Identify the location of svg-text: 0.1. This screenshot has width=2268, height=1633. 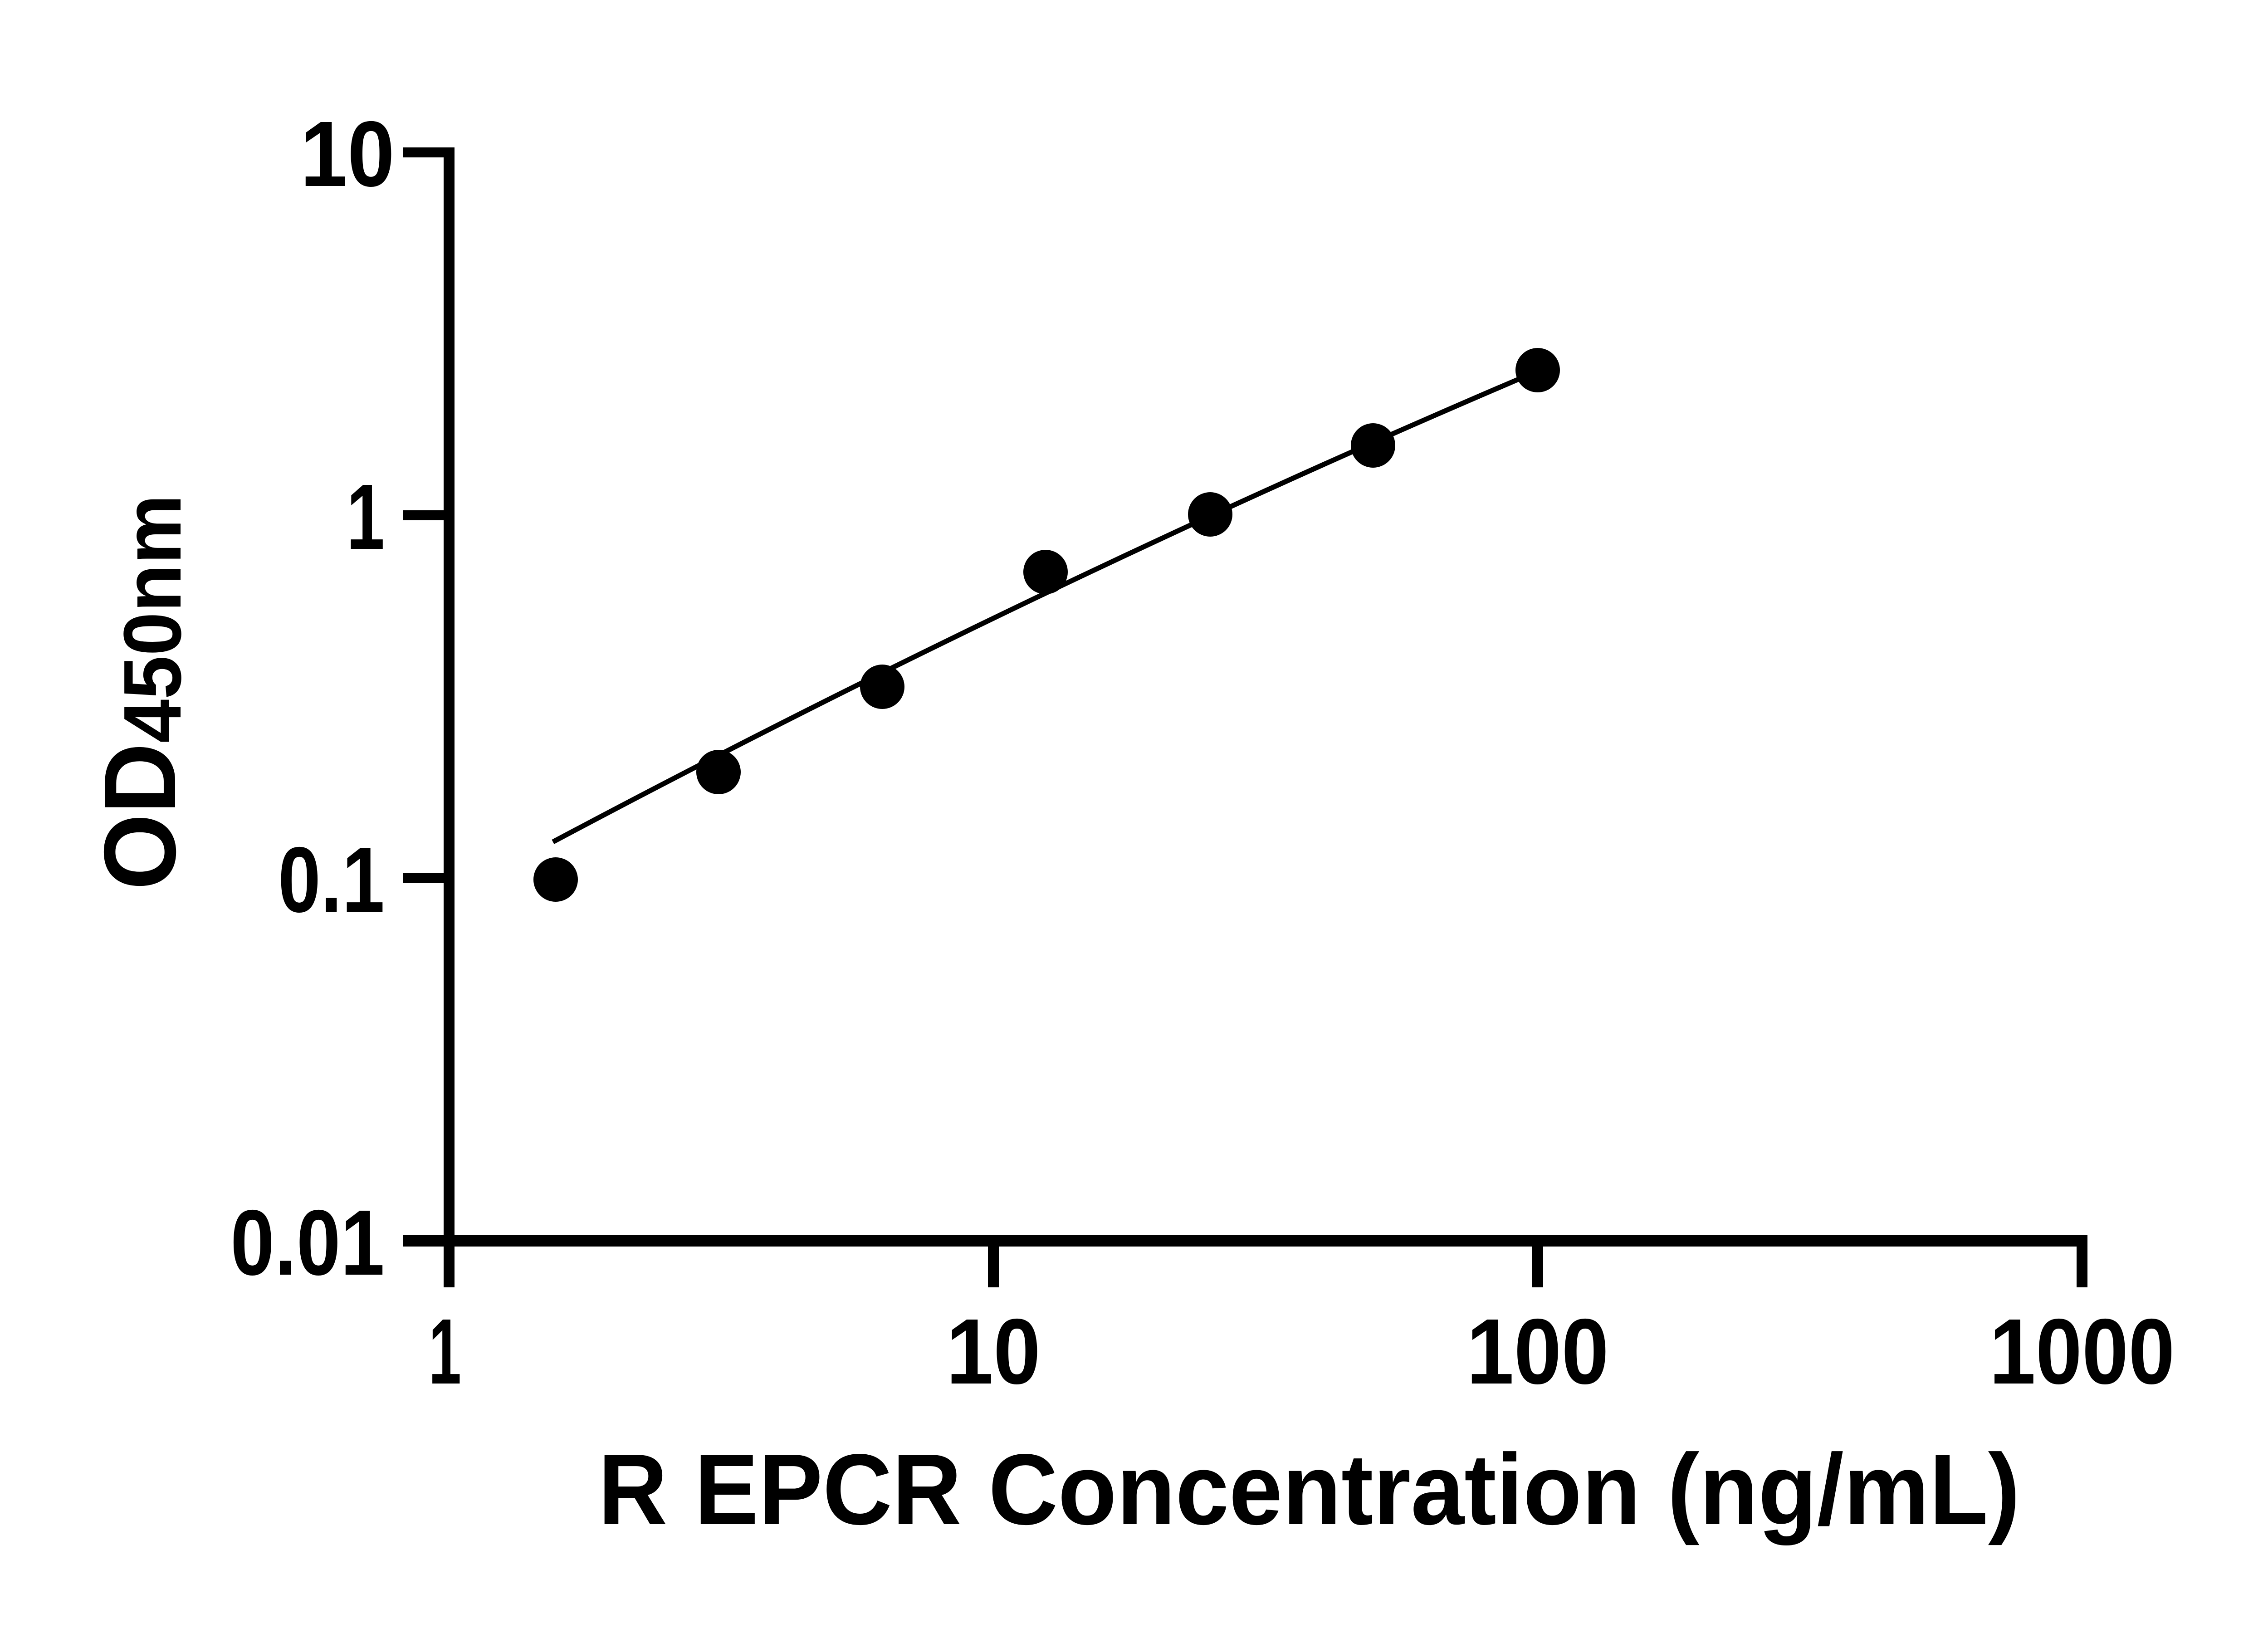
(332, 880).